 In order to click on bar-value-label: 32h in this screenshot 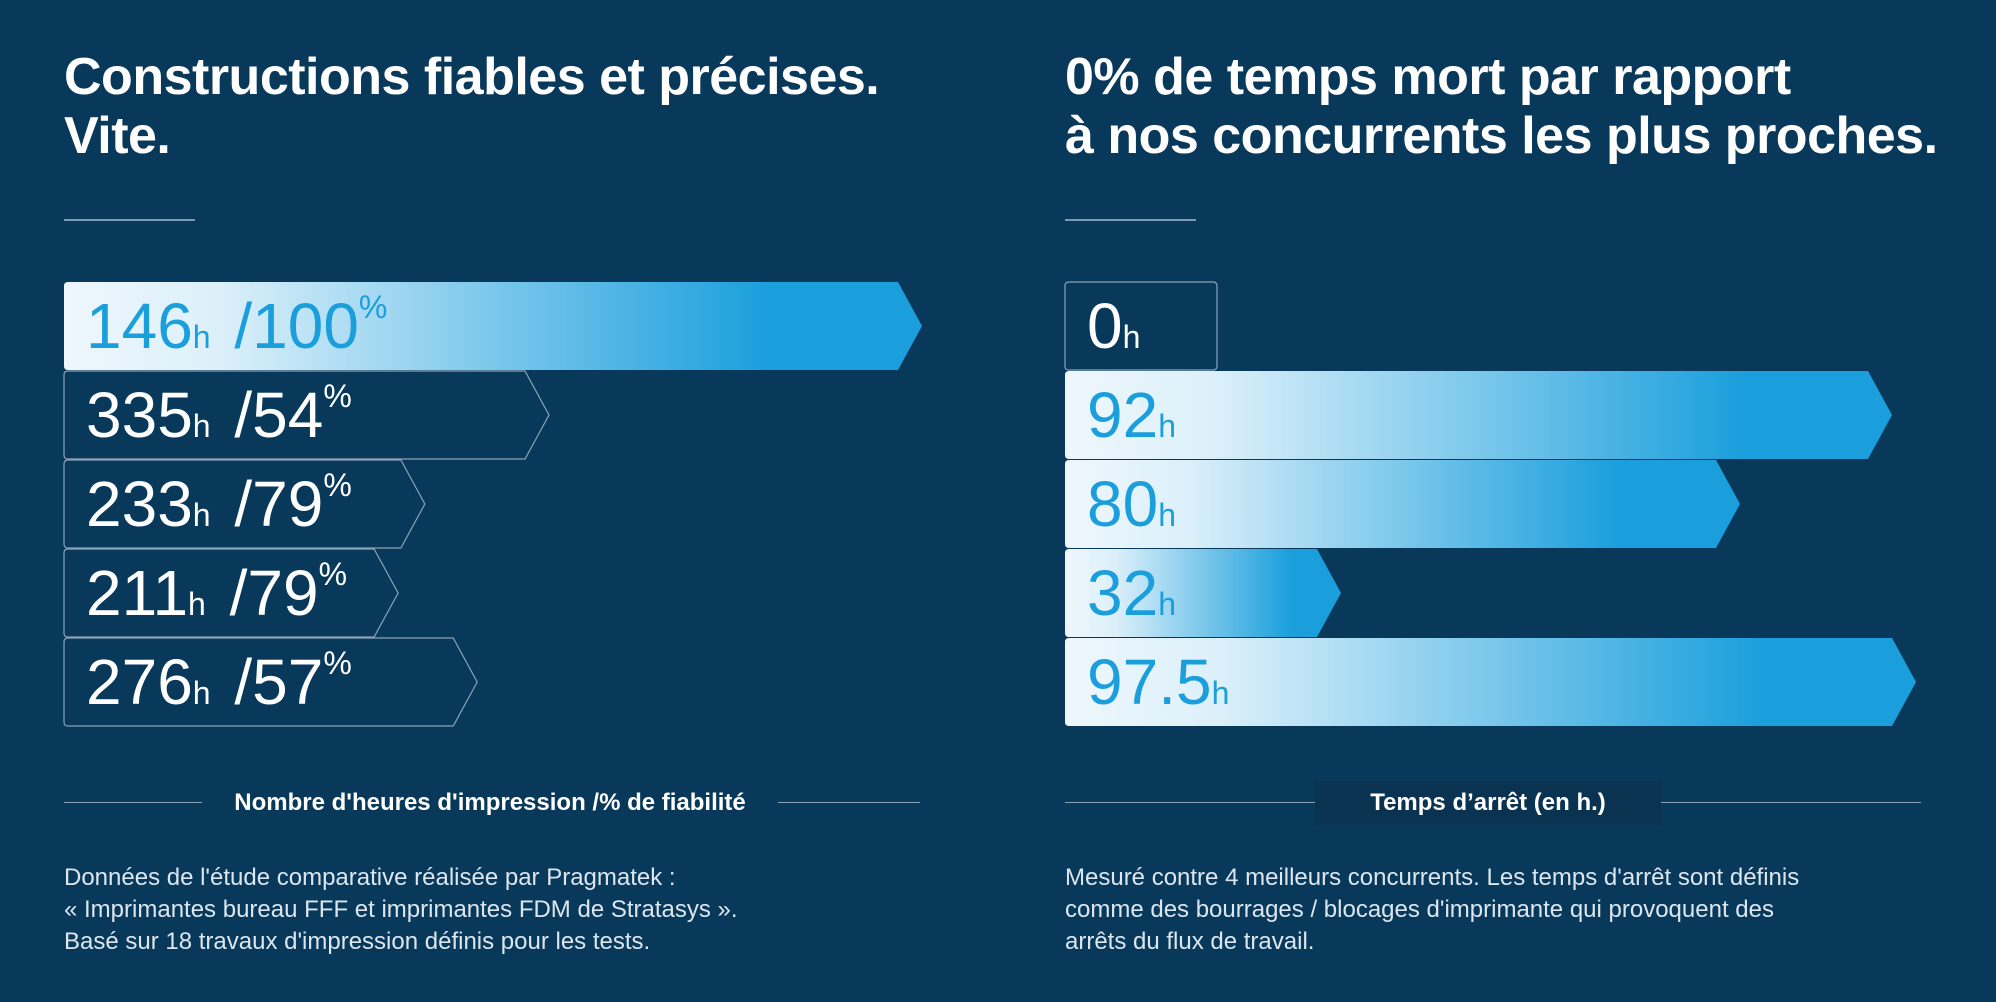, I will do `click(1131, 593)`.